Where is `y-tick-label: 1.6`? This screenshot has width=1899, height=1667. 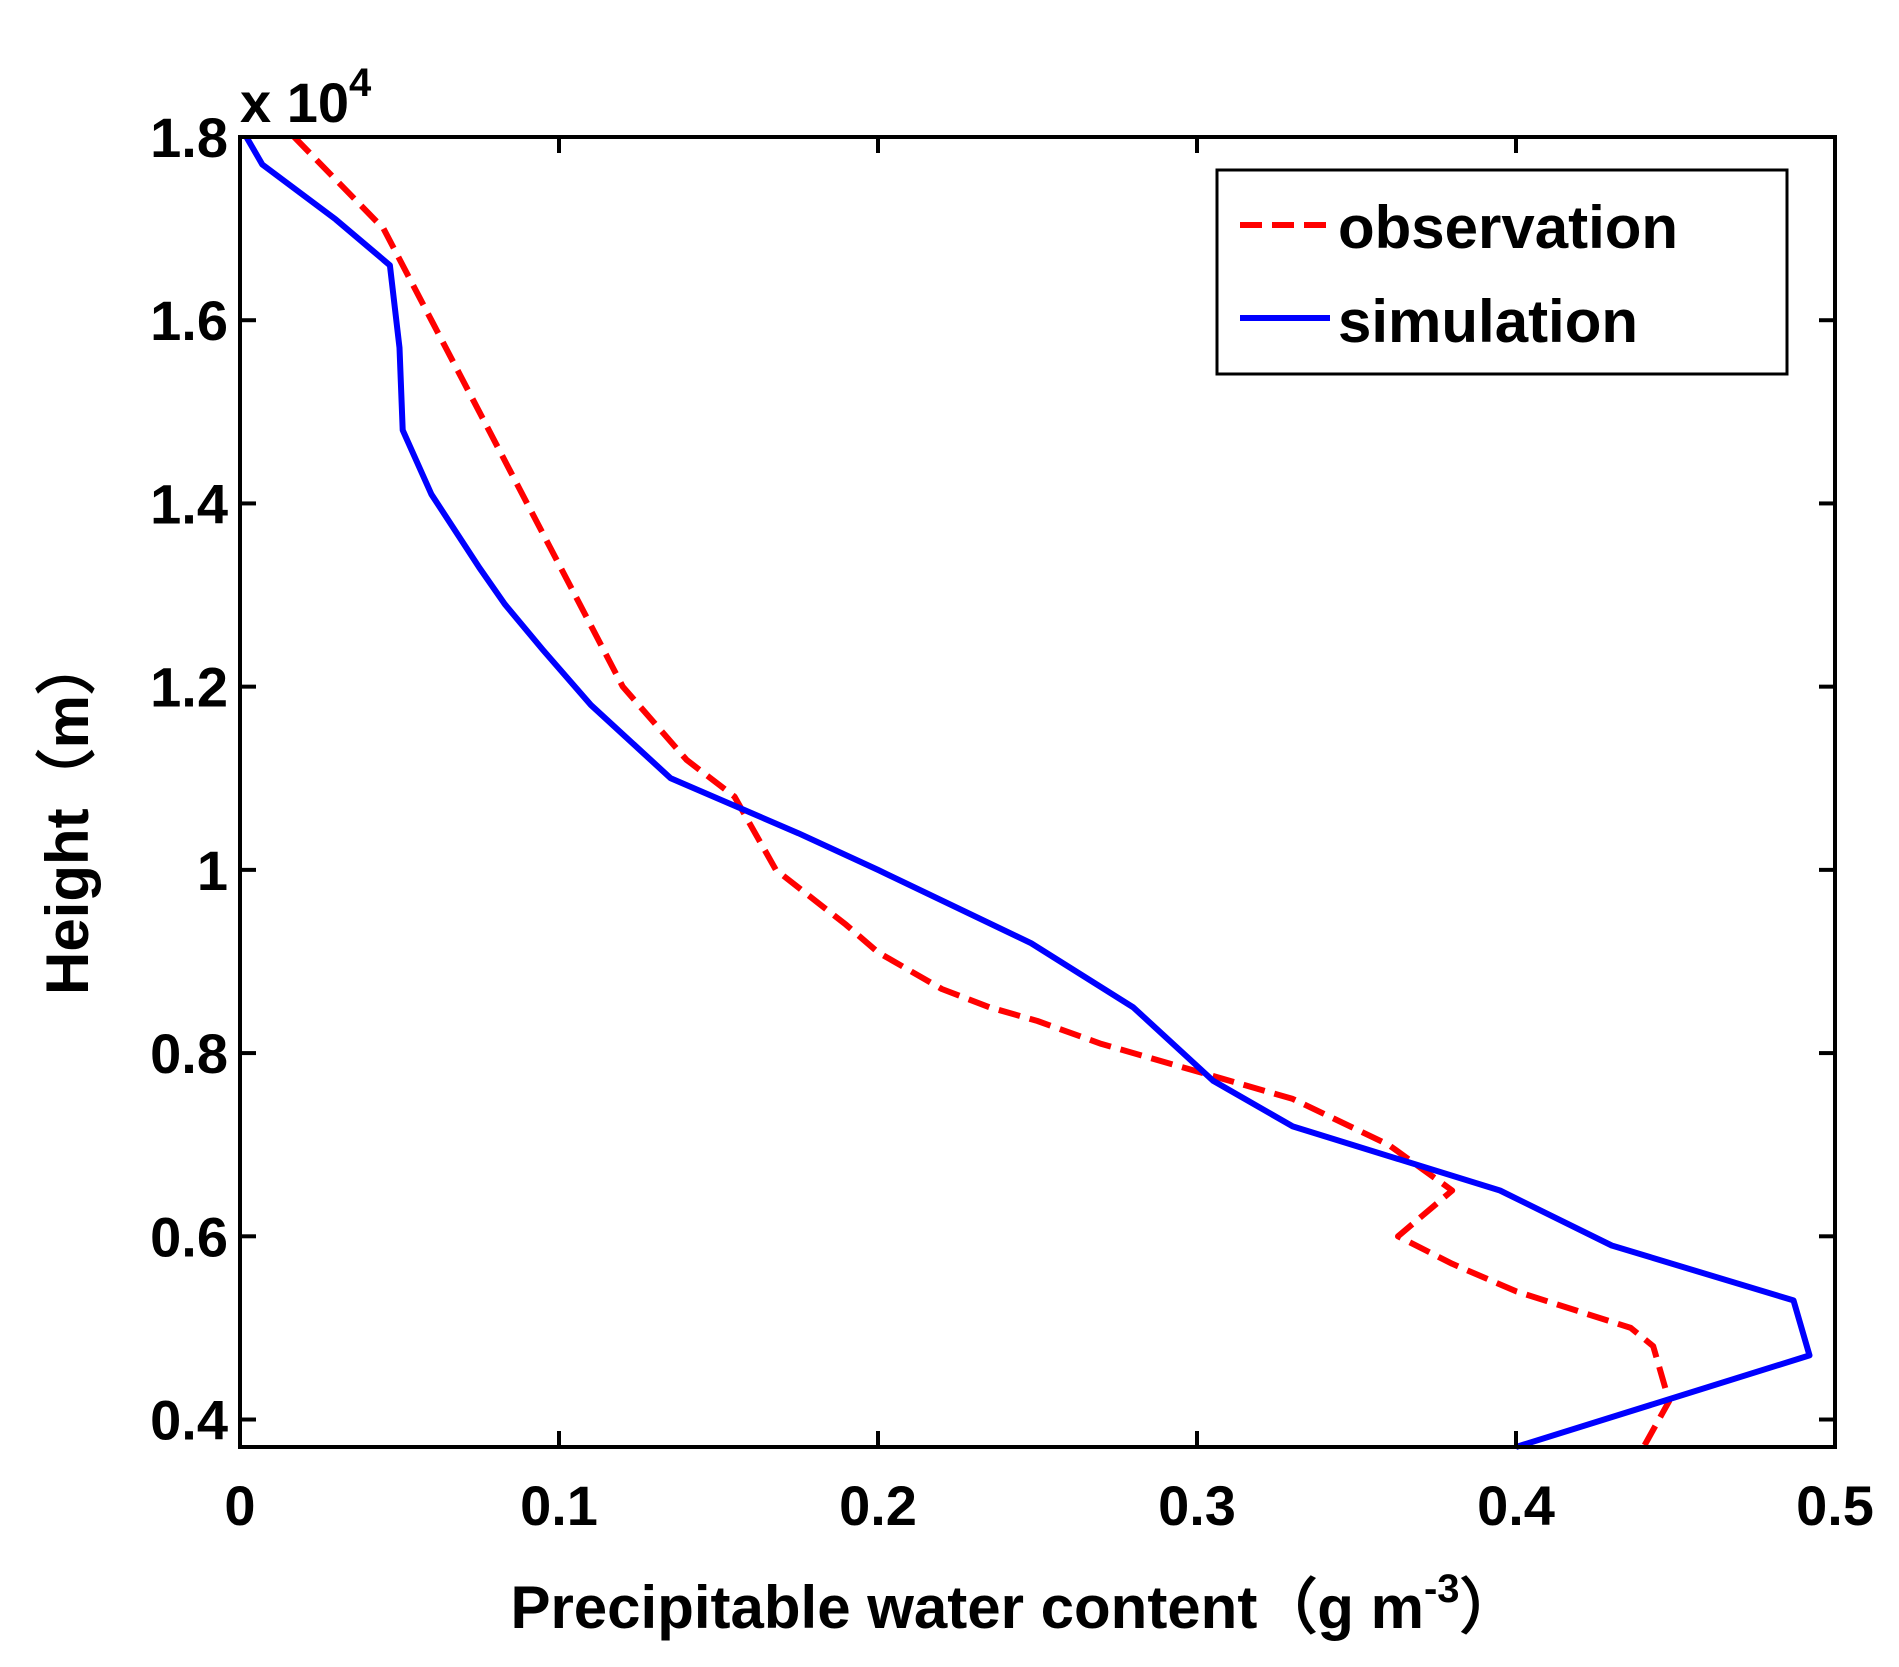
y-tick-label: 1.6 is located at coordinates (189, 320).